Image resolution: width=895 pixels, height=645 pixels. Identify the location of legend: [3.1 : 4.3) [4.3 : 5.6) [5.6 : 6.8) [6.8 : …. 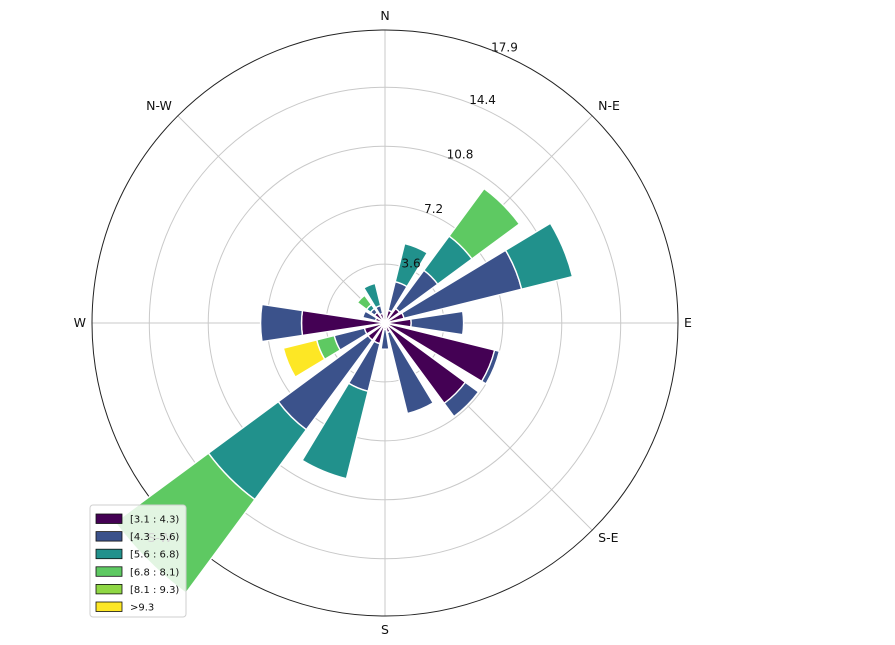
(138, 561).